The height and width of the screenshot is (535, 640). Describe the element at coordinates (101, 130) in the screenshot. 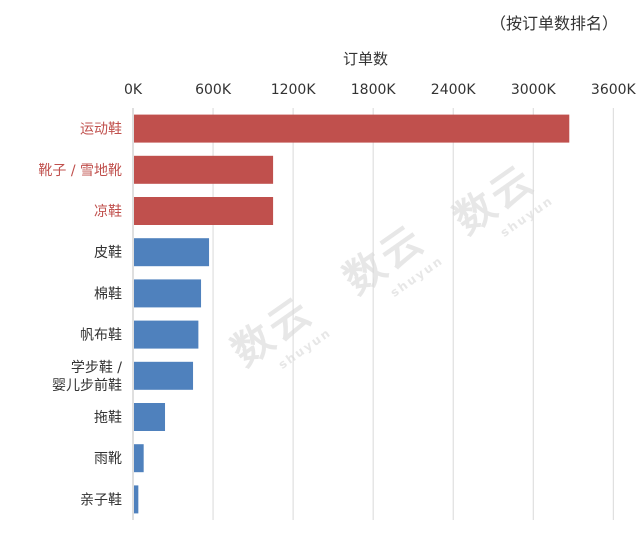

I see `category-label: 运动鞋` at that location.